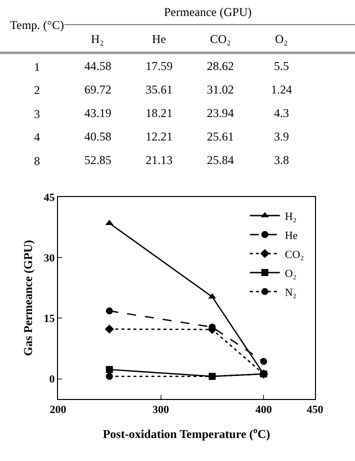  What do you see at coordinates (98, 89) in the screenshot?
I see `data-label: 69.72` at bounding box center [98, 89].